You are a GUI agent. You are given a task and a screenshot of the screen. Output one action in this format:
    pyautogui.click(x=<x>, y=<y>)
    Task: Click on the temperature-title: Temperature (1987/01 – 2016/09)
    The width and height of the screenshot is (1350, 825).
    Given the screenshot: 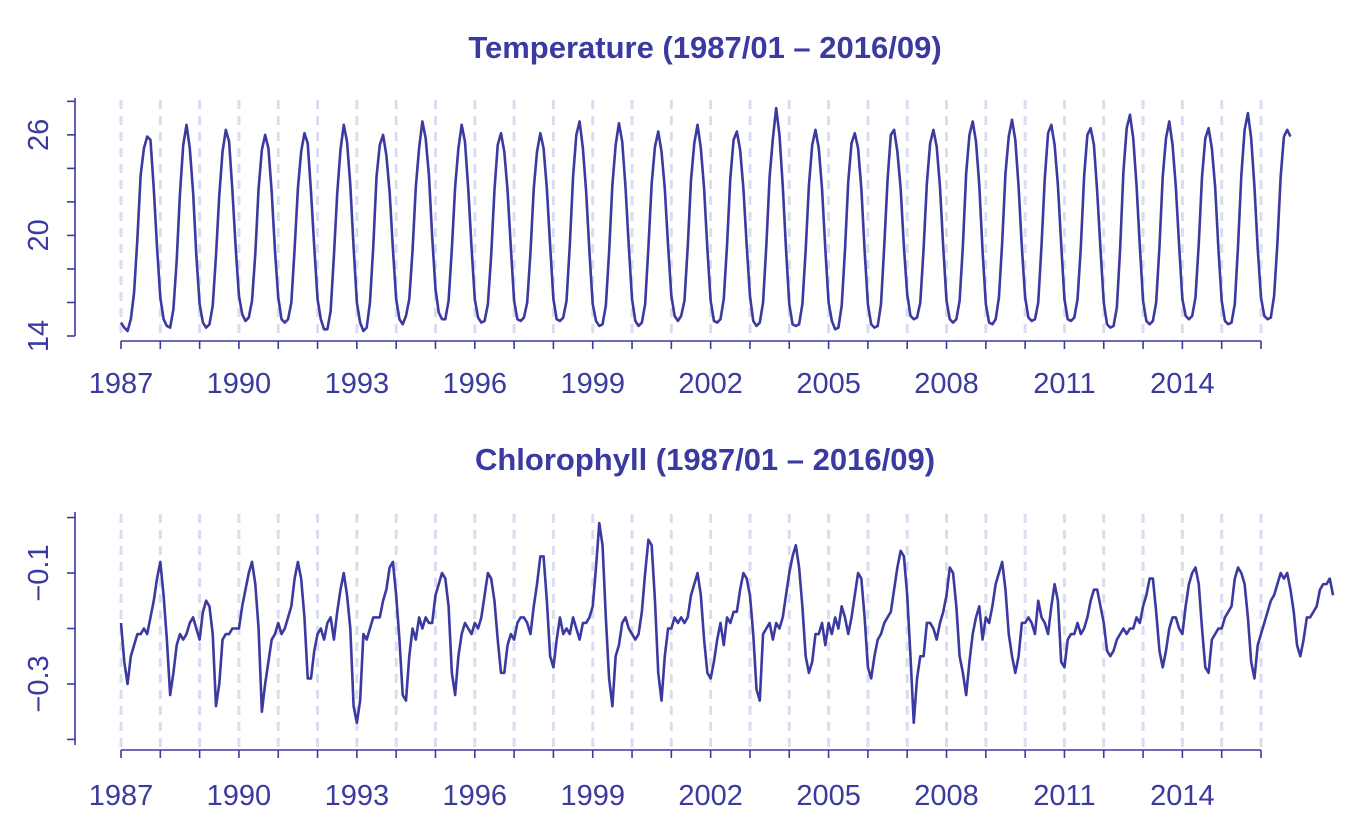 What is the action you would take?
    pyautogui.click(x=704, y=47)
    